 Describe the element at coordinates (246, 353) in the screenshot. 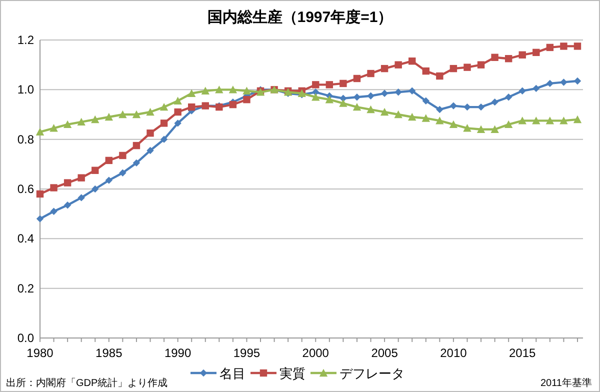

I see `x-tick-label: 1995` at that location.